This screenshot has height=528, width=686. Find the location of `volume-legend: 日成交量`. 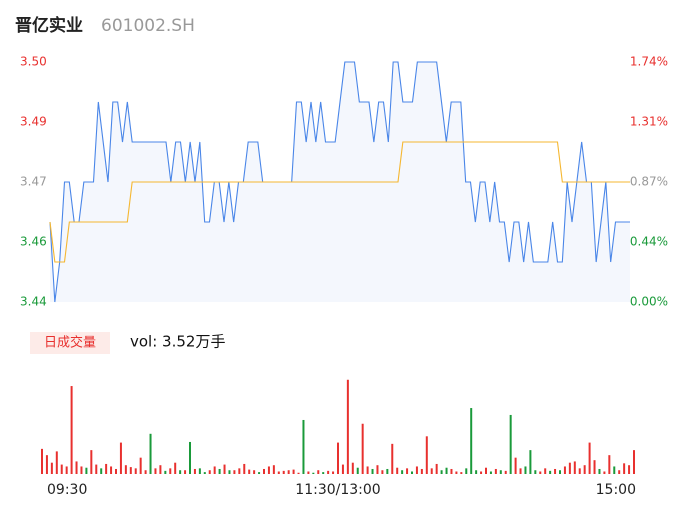

volume-legend: 日成交量 is located at coordinates (70, 343).